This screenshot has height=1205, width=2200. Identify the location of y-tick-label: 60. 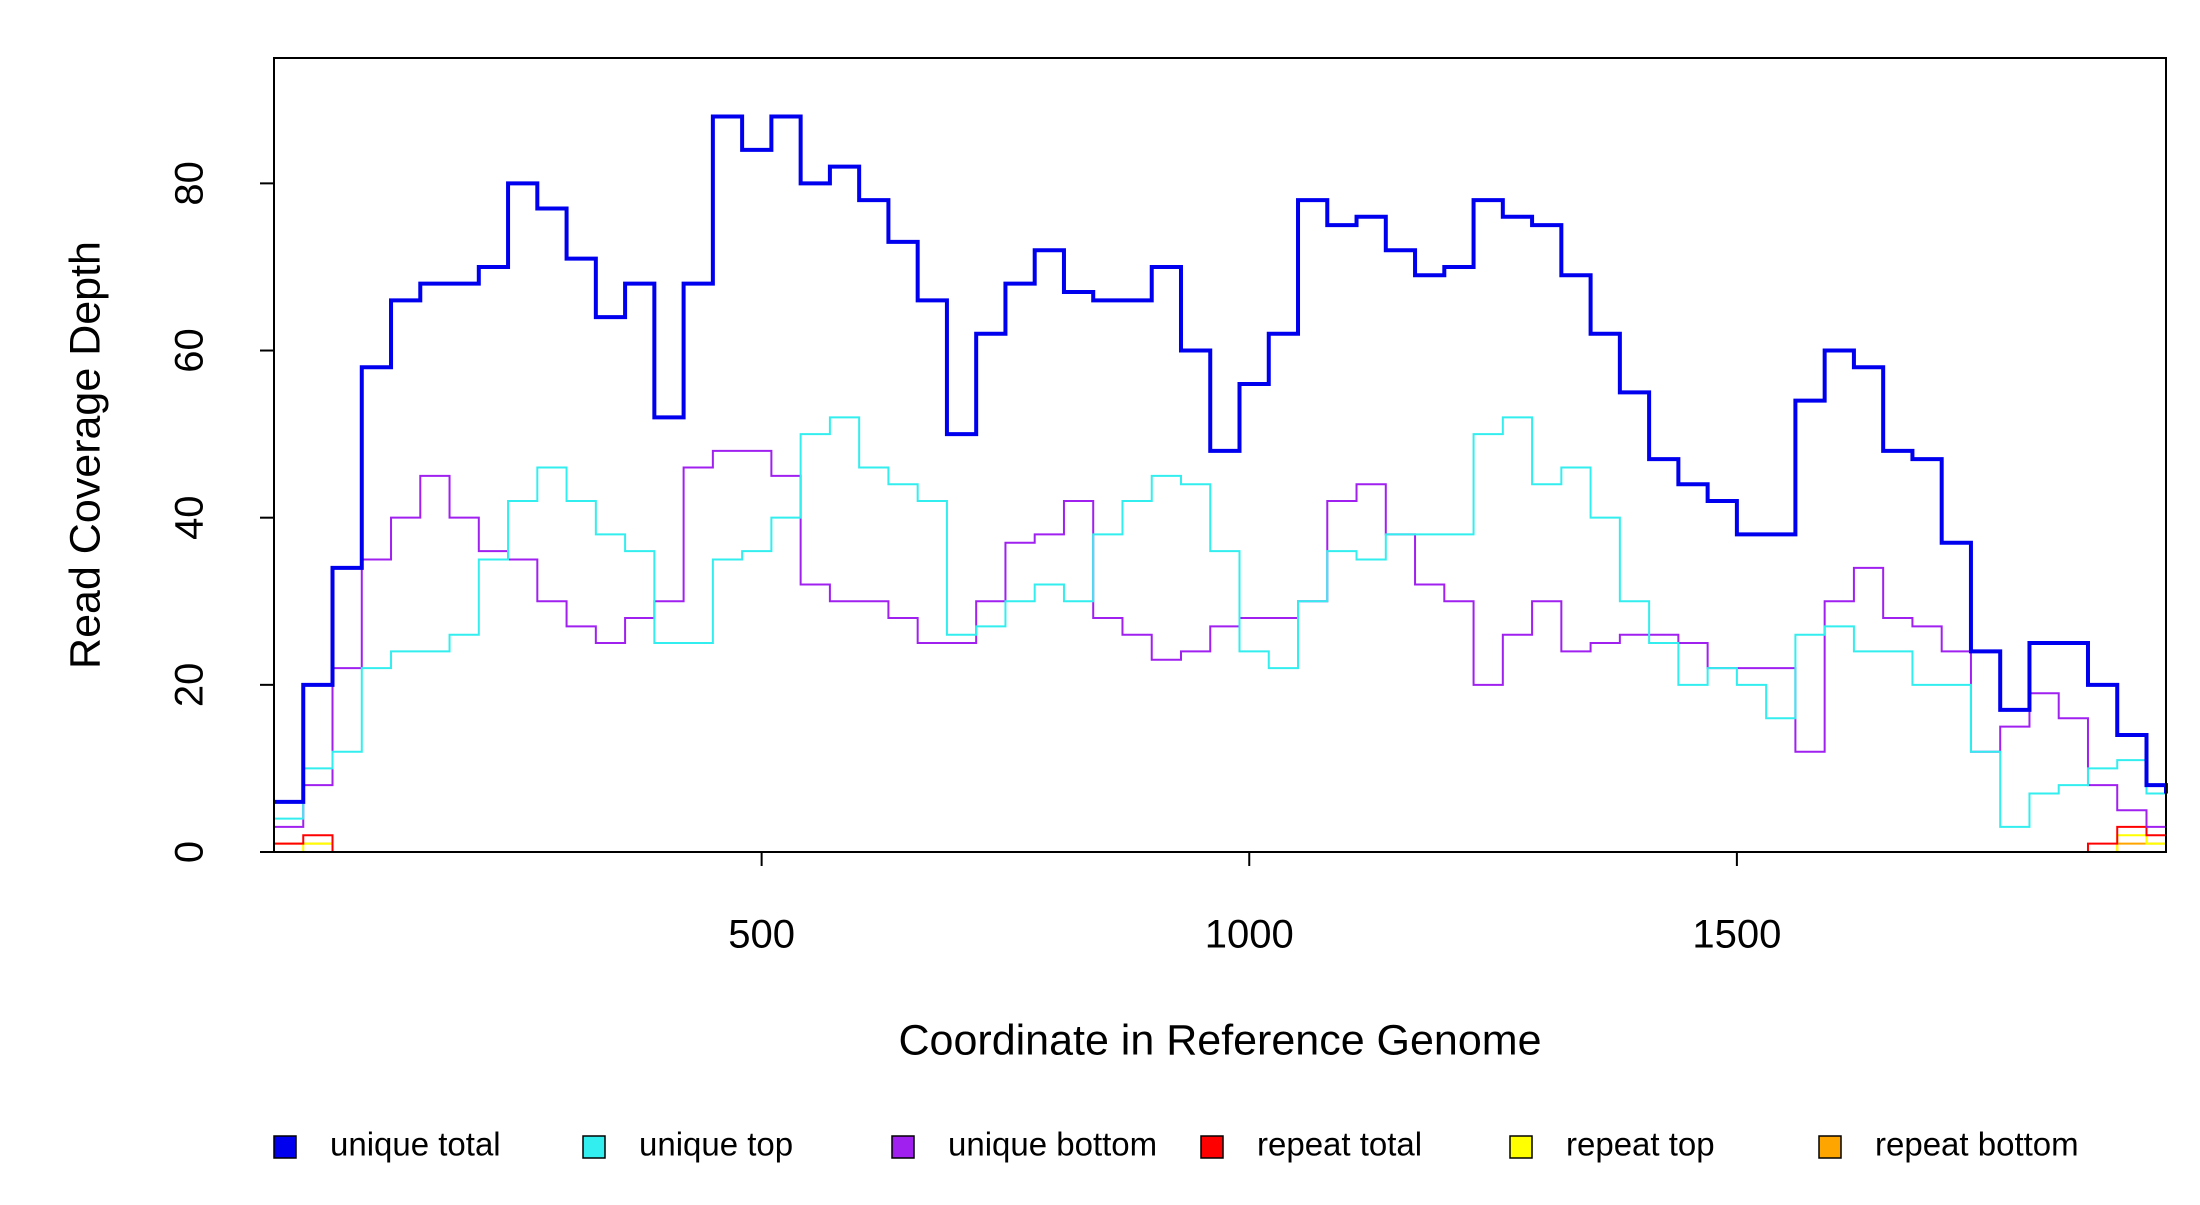
(190, 350).